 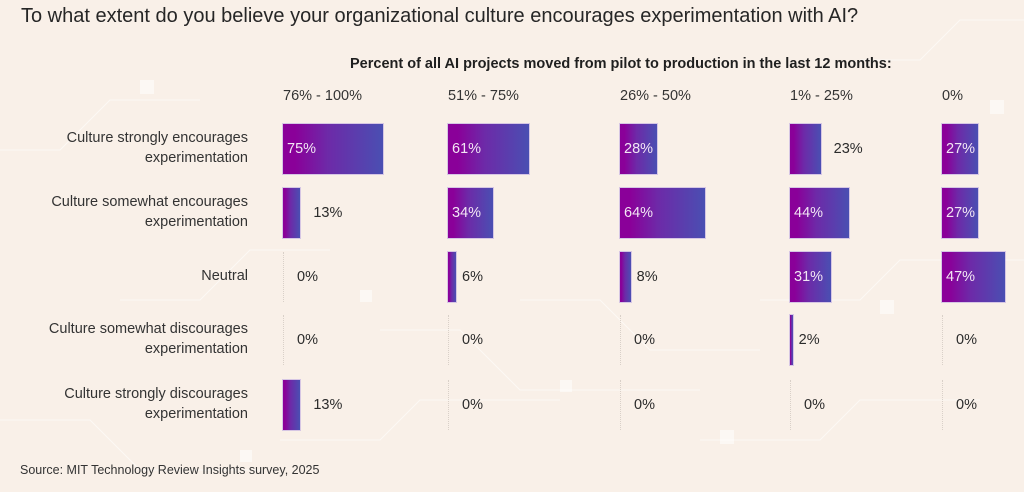 I want to click on column-header: 26% - 50%, so click(x=655, y=96).